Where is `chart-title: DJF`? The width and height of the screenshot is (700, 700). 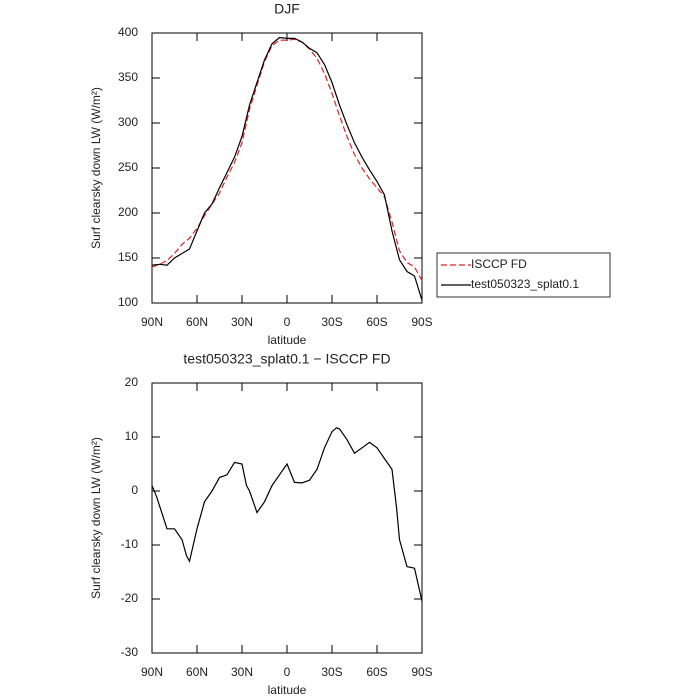
chart-title: DJF is located at coordinates (287, 9).